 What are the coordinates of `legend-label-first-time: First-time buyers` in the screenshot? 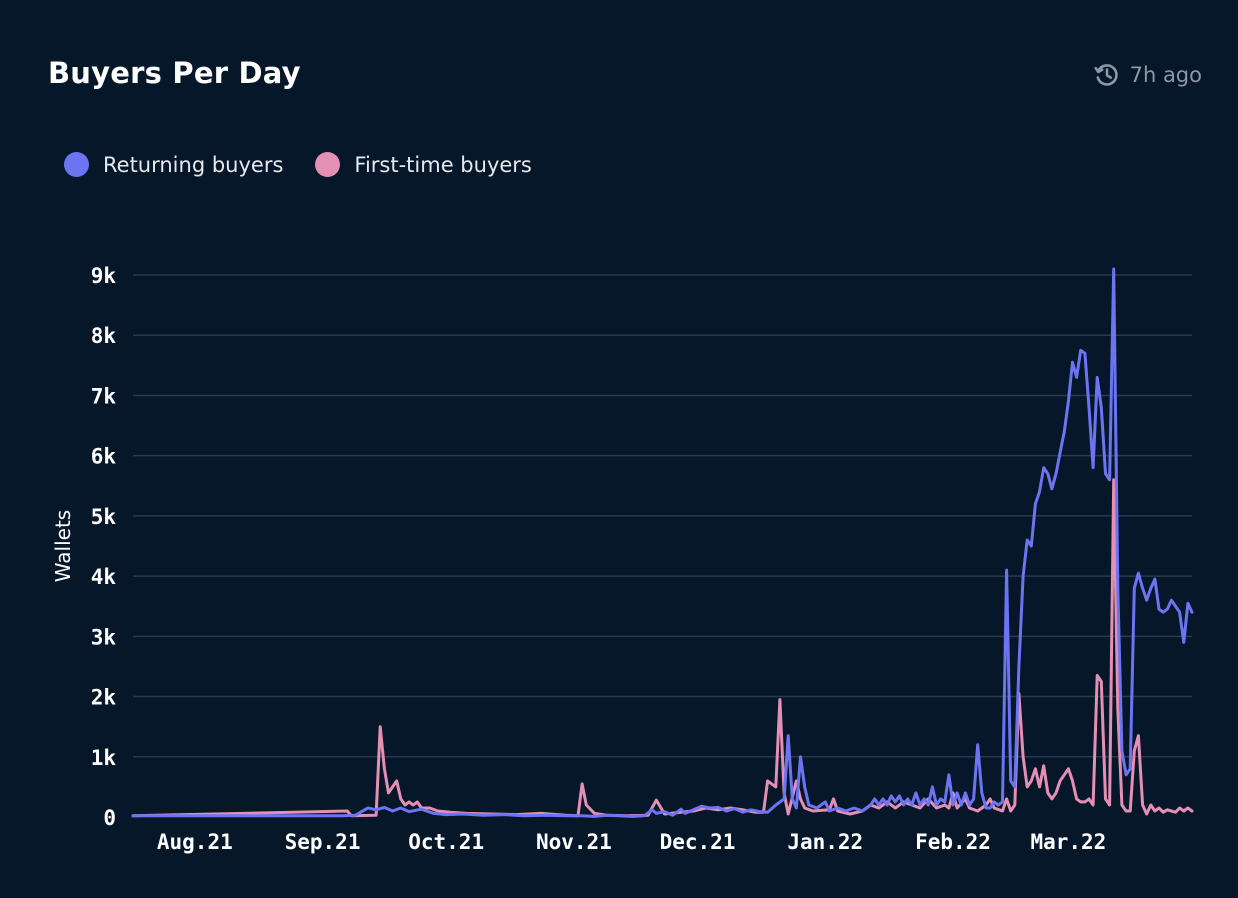 It's located at (443, 164).